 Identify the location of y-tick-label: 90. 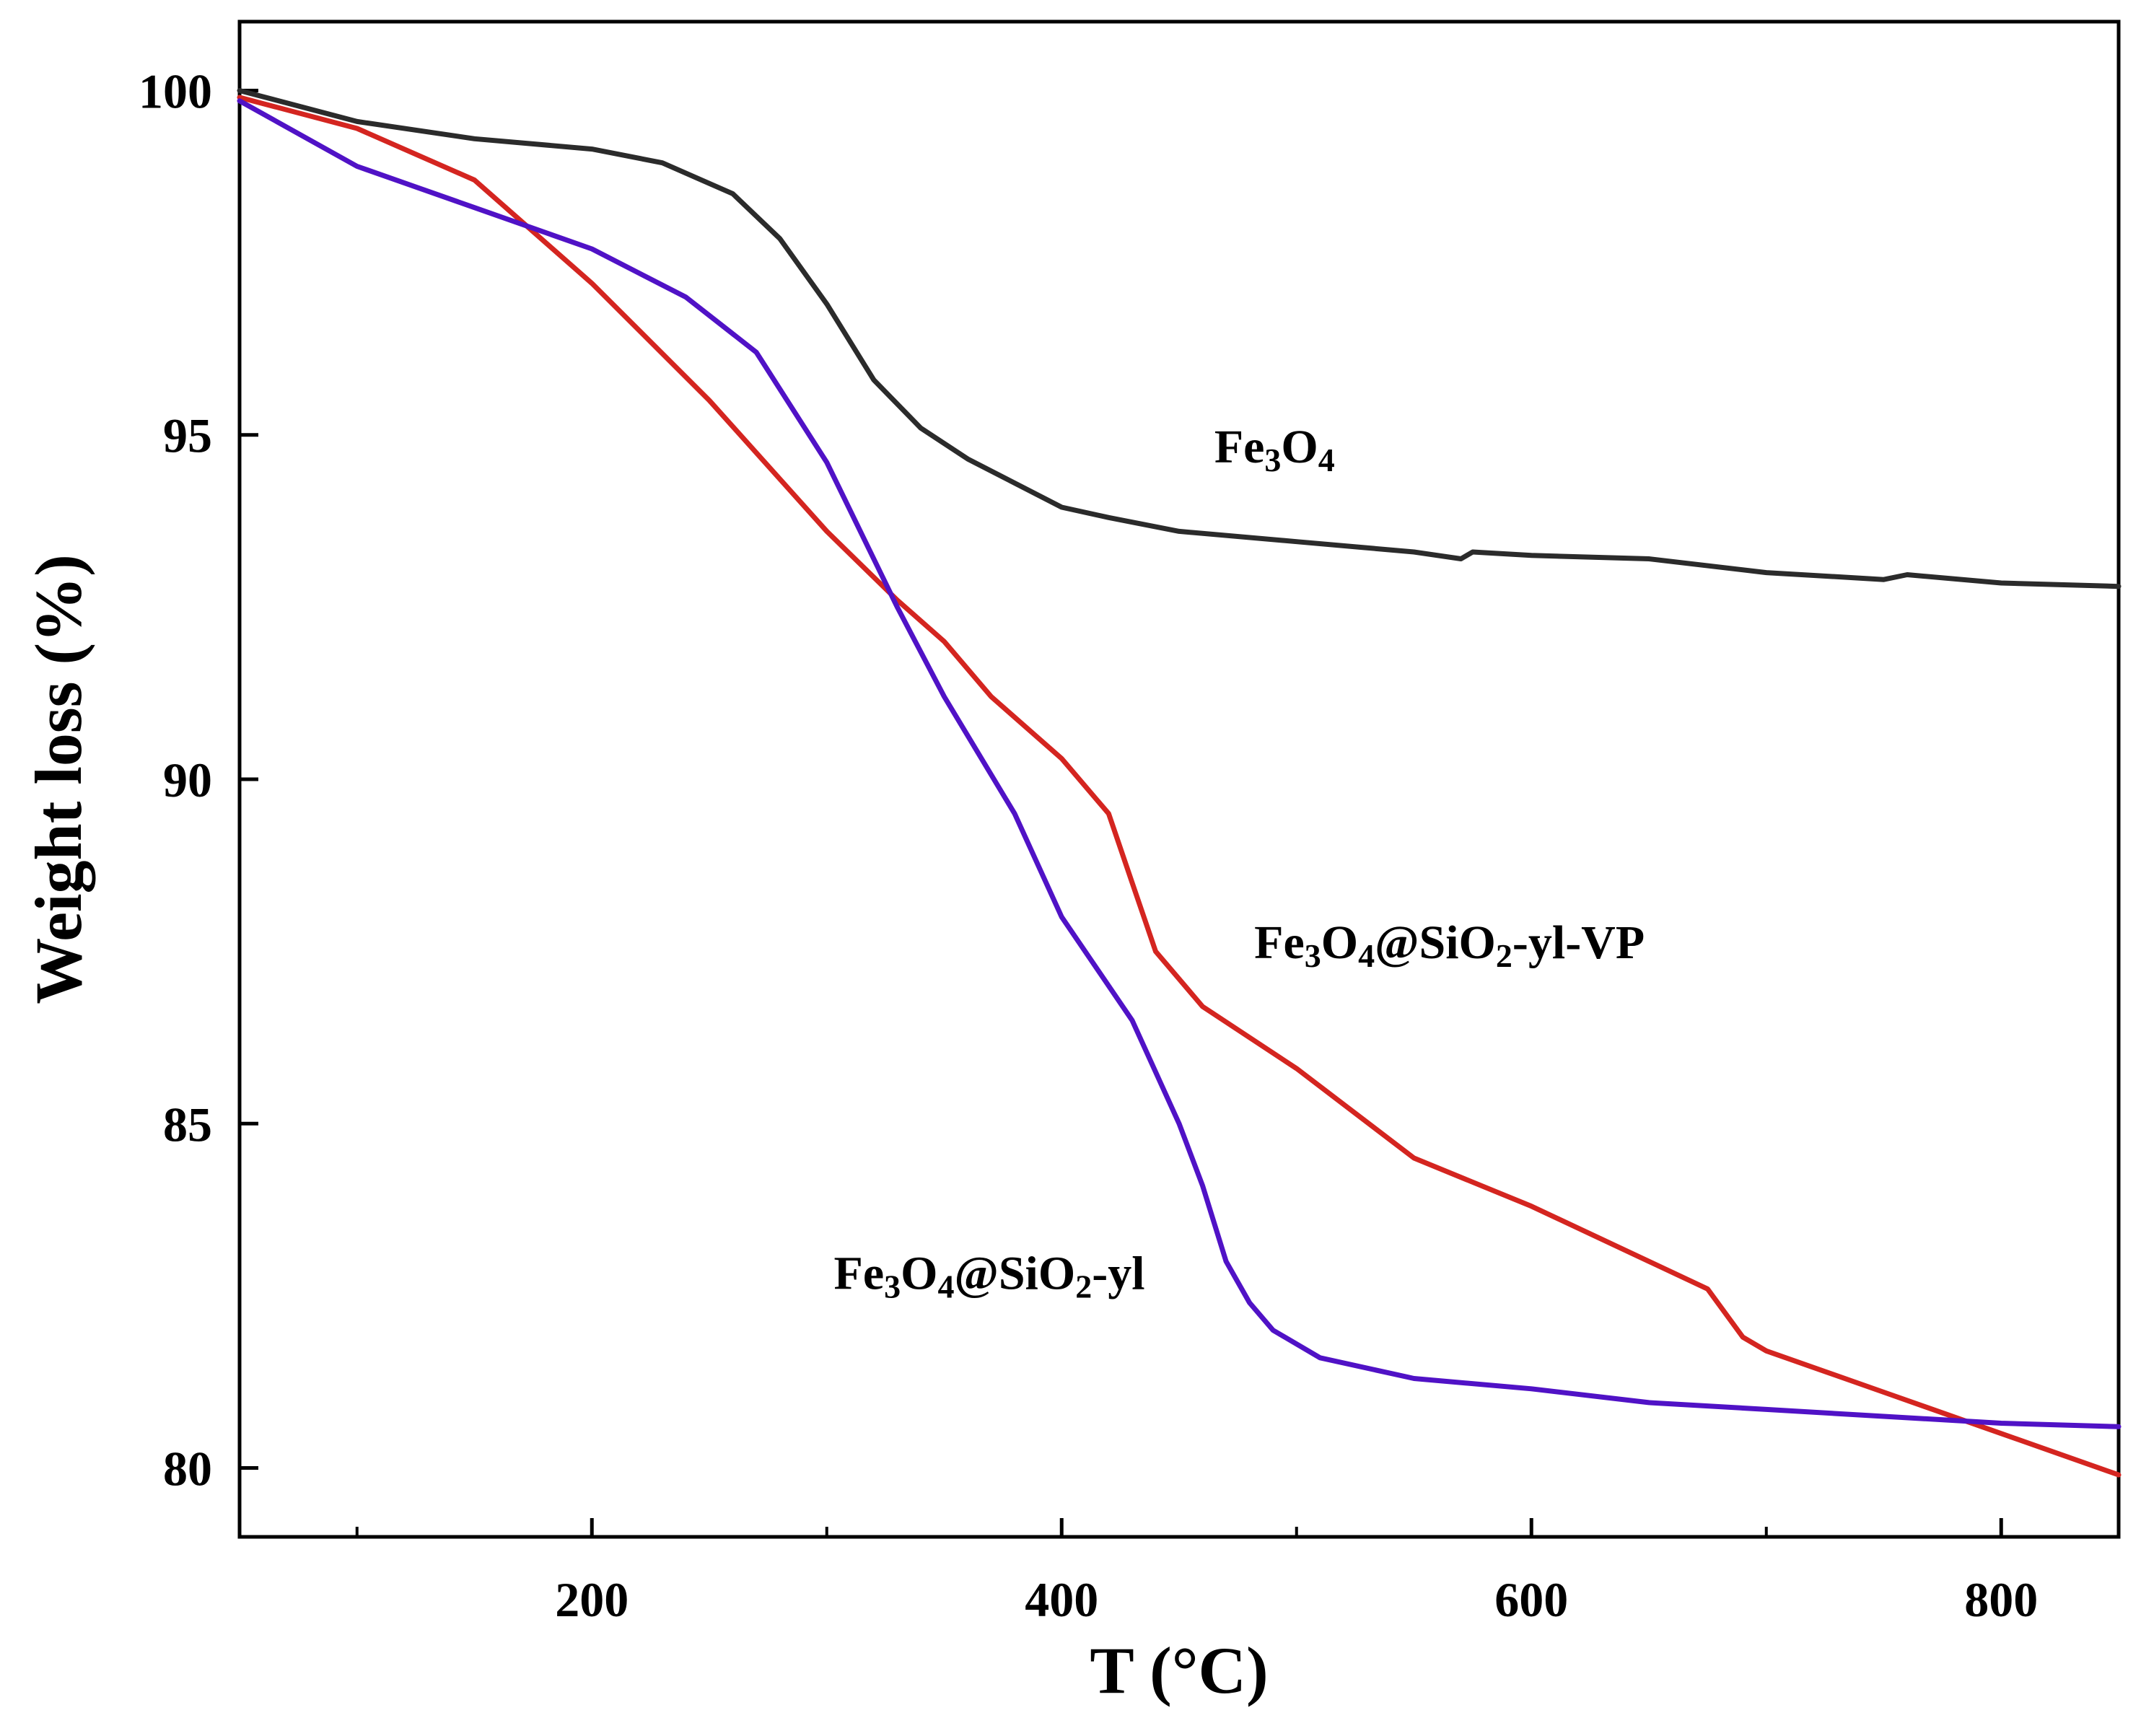
(187, 780).